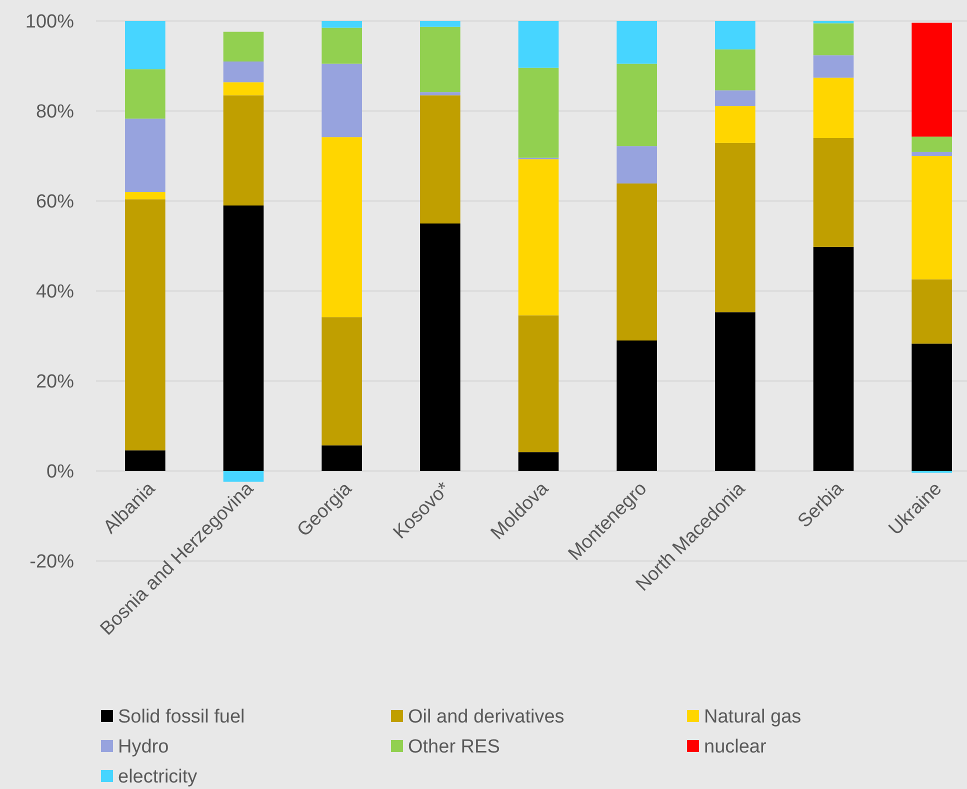 The image size is (967, 789). Describe the element at coordinates (55, 202) in the screenshot. I see `y-tick-label: 60%` at that location.